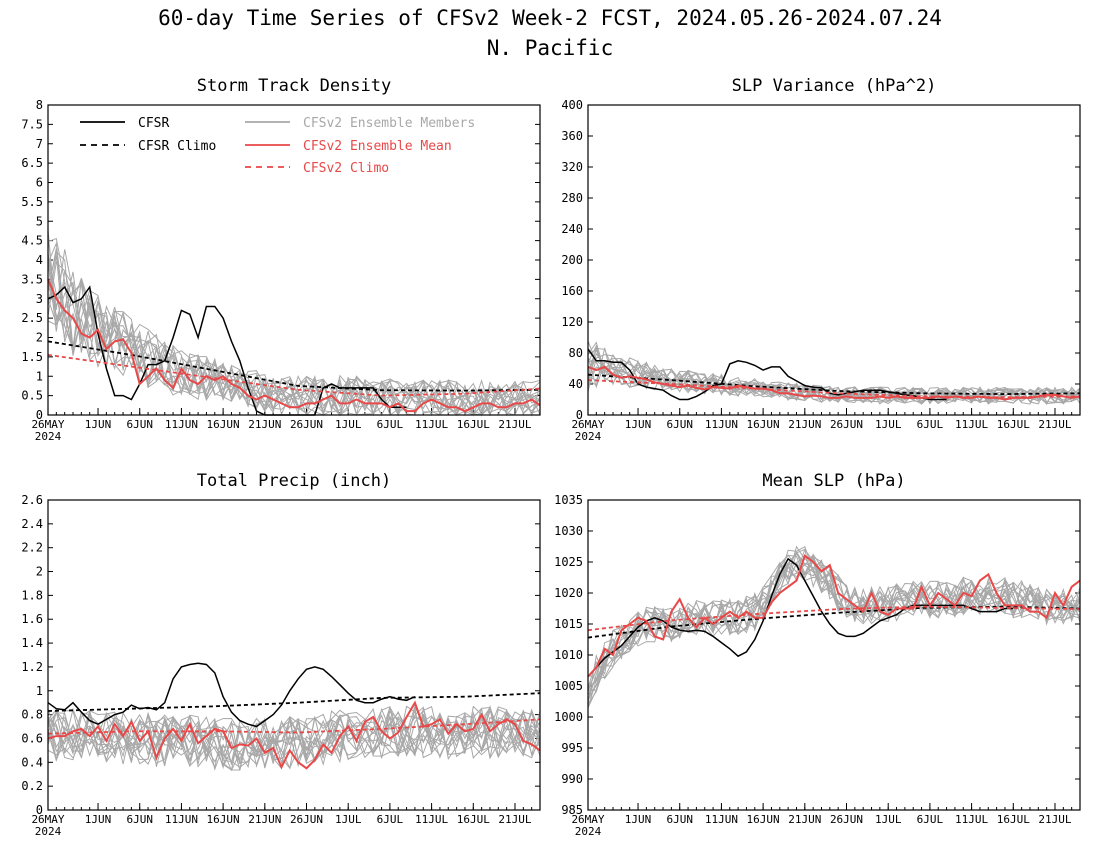 Image resolution: width=1100 pixels, height=850 pixels. What do you see at coordinates (572, 322) in the screenshot?
I see `y-tick-label: 120` at bounding box center [572, 322].